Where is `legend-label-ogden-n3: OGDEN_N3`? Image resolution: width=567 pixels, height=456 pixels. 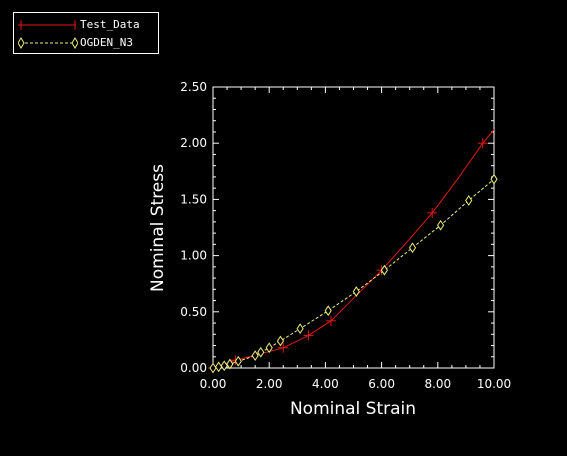
legend-label-ogden-n3: OGDEN_N3 is located at coordinates (106, 42).